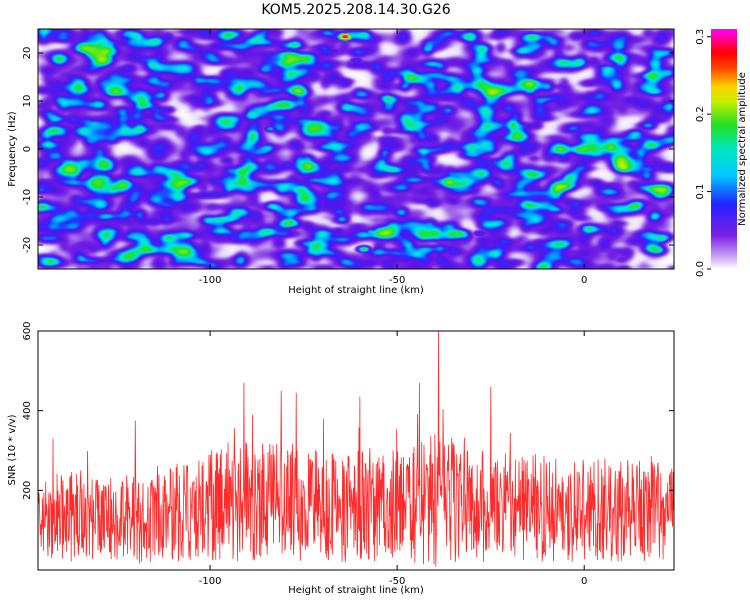  What do you see at coordinates (12, 149) in the screenshot?
I see `spectrogram-y-label: Frequency (Hz)` at bounding box center [12, 149].